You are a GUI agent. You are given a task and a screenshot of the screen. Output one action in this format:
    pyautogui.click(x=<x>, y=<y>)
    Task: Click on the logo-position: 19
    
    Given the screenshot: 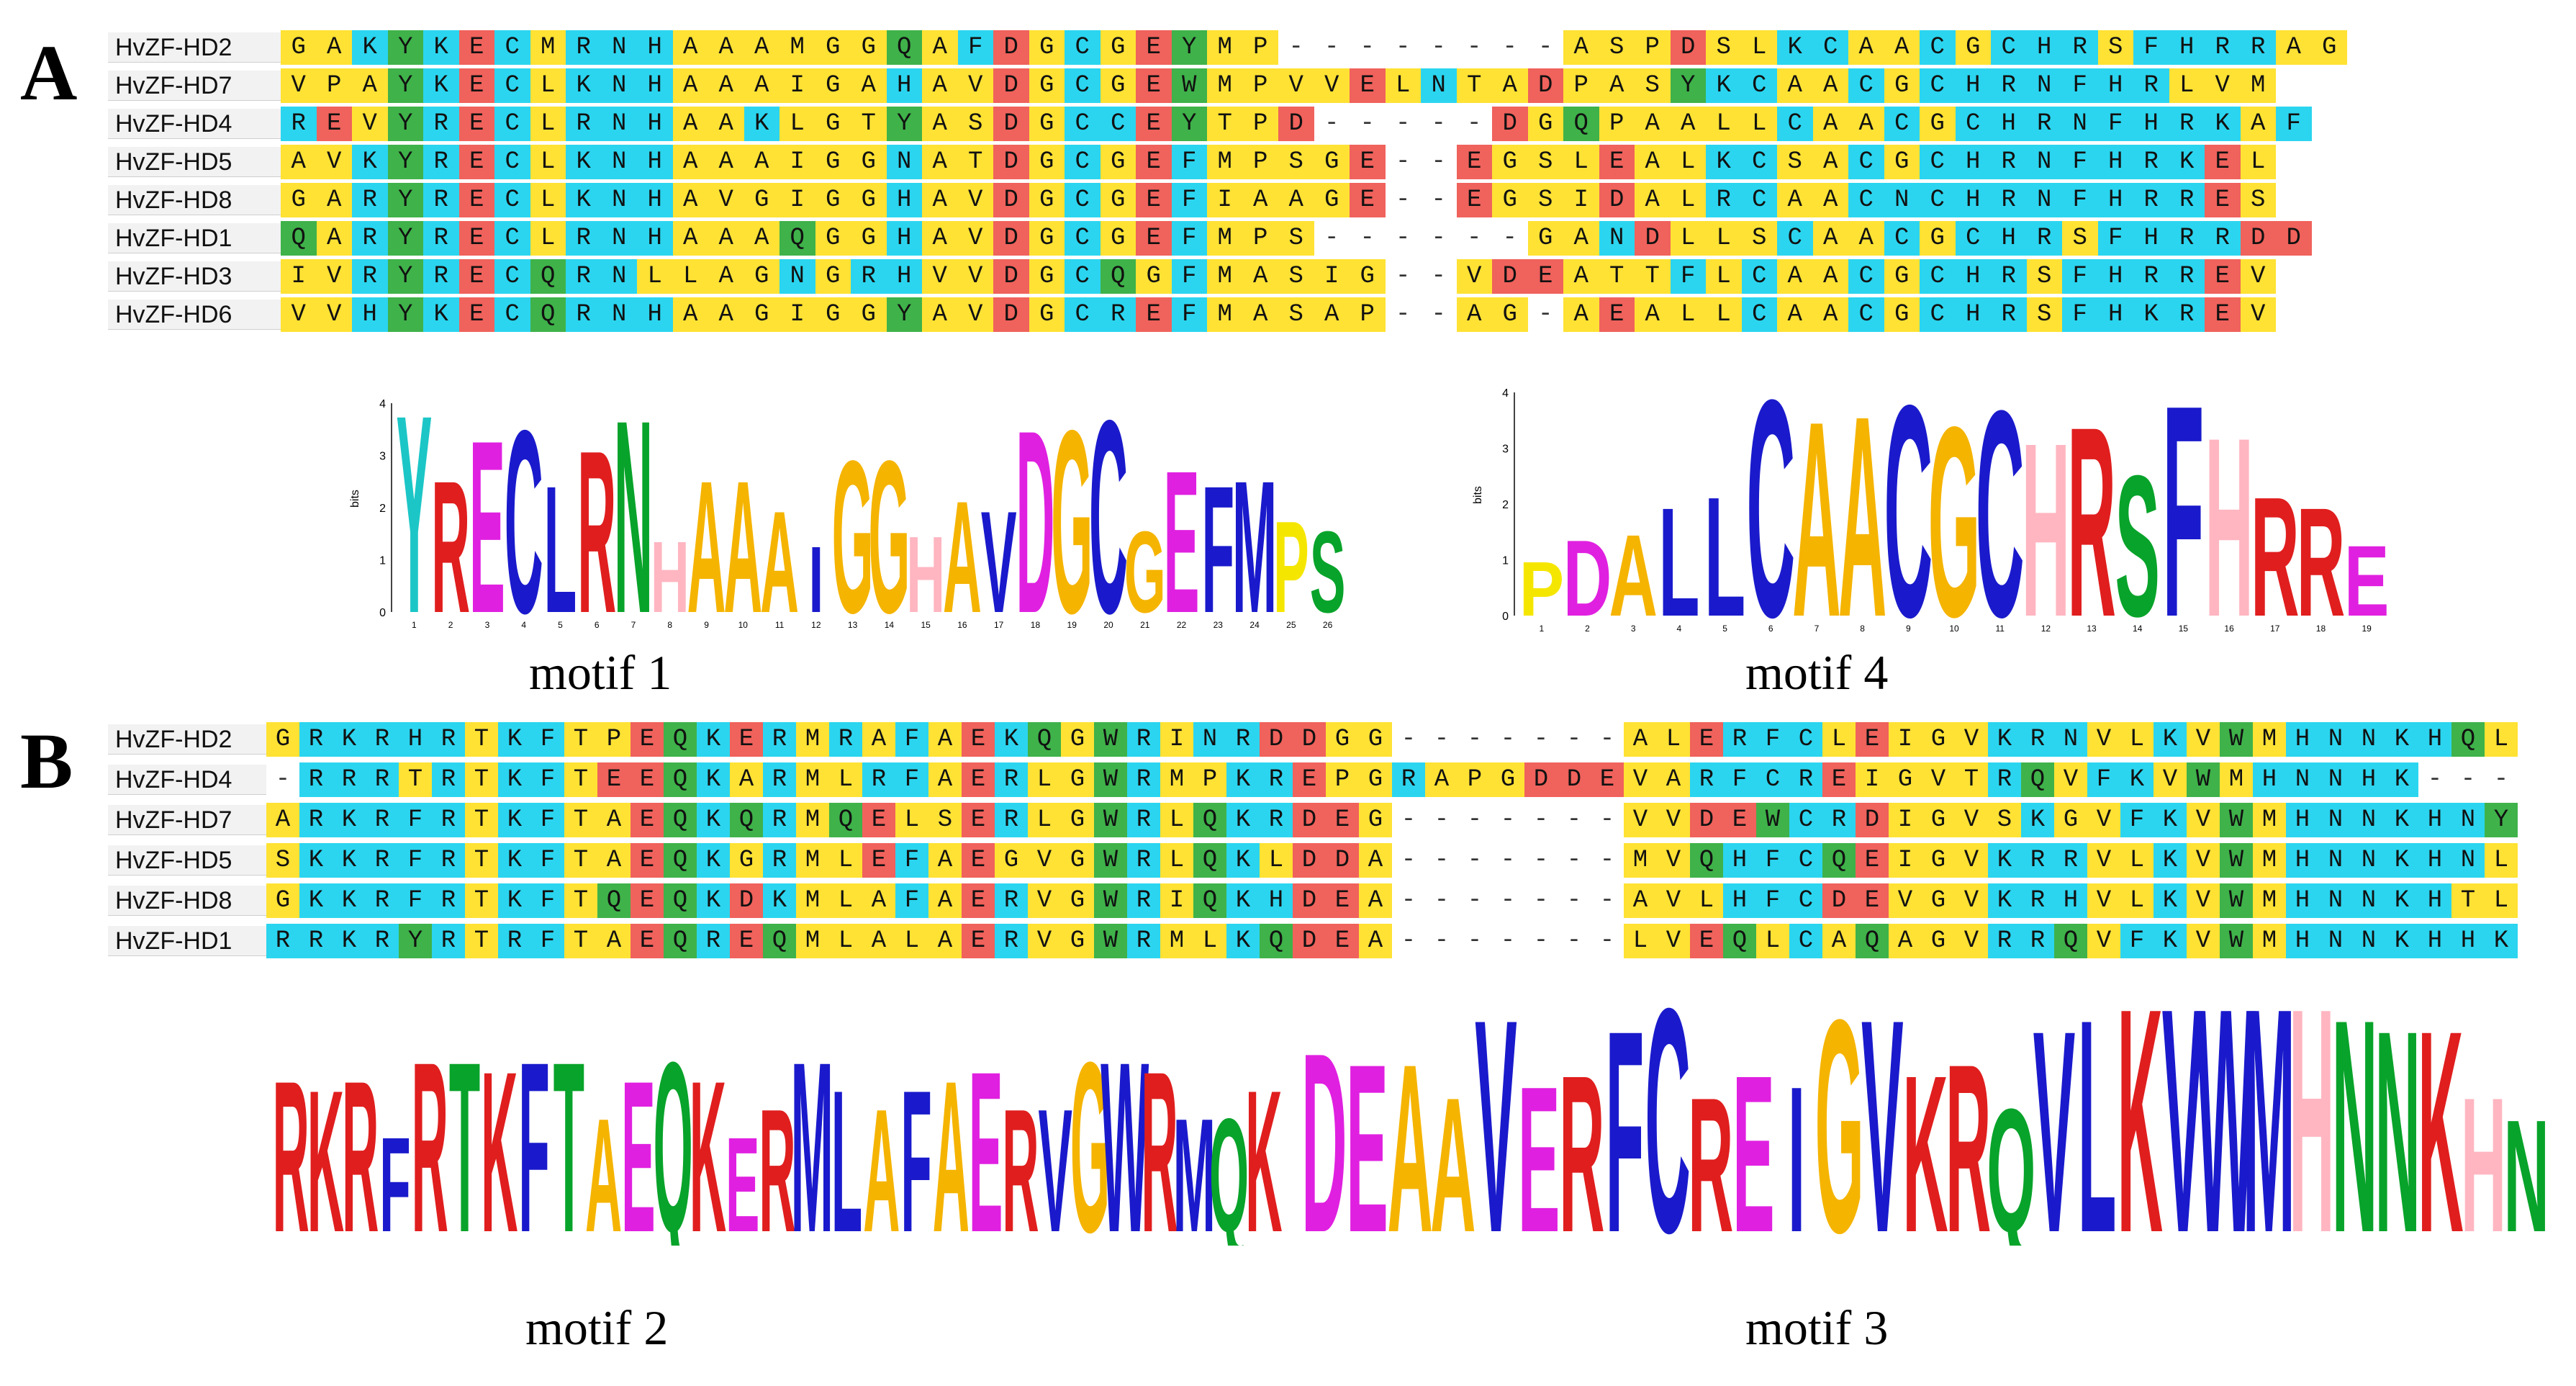 What is the action you would take?
    pyautogui.click(x=1072, y=625)
    